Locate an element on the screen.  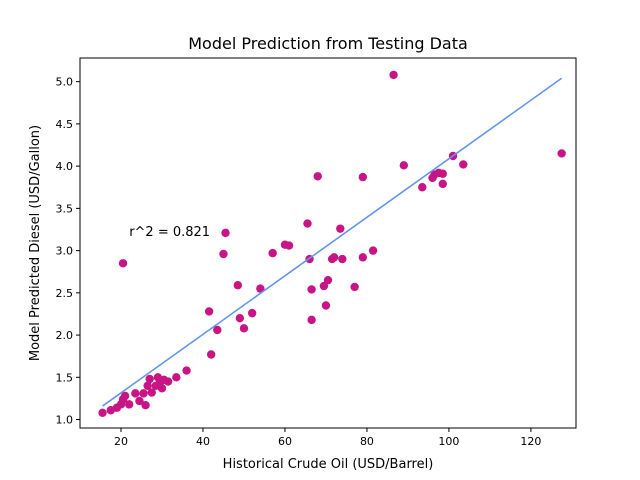
y-tick-label: 5.0 is located at coordinates (65, 82).